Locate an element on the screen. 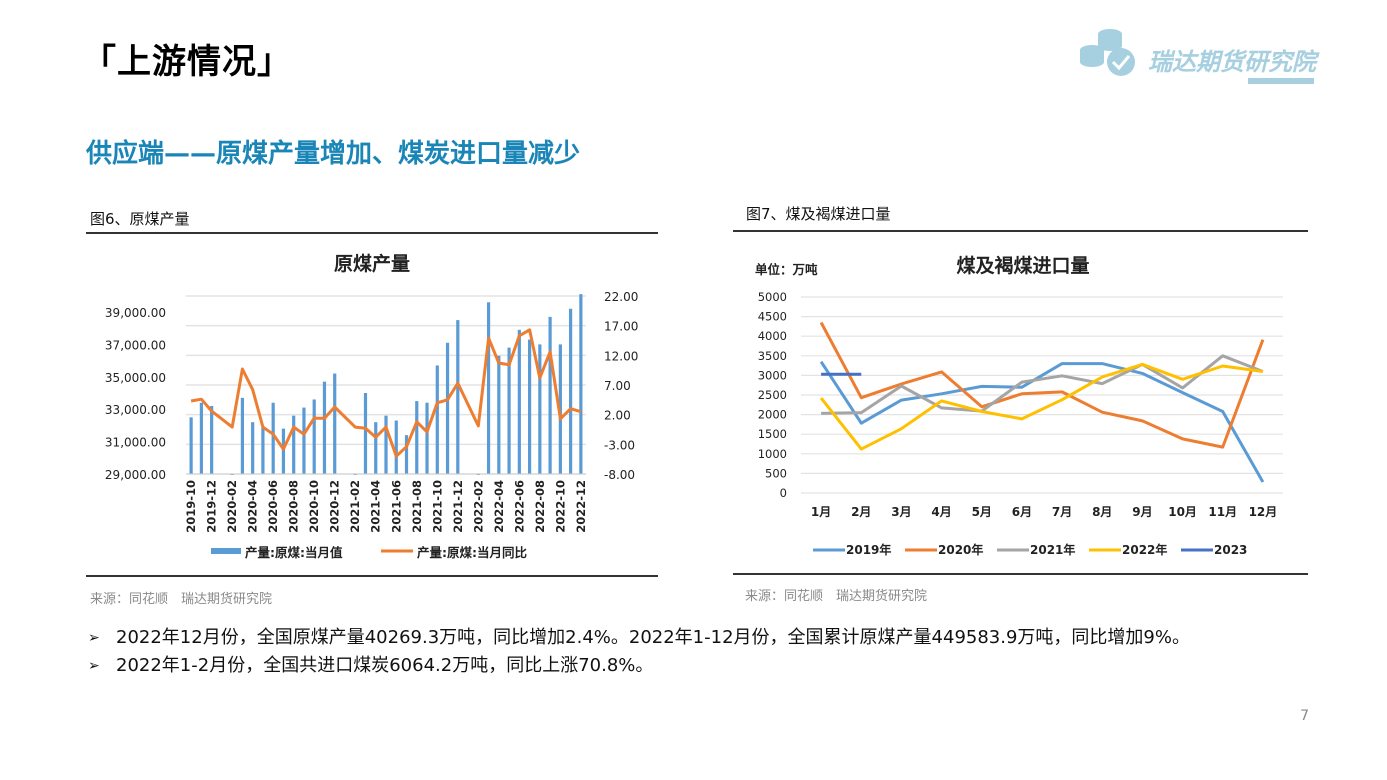 The height and width of the screenshot is (780, 1387). y2-tick-label: 17.00 is located at coordinates (621, 327).